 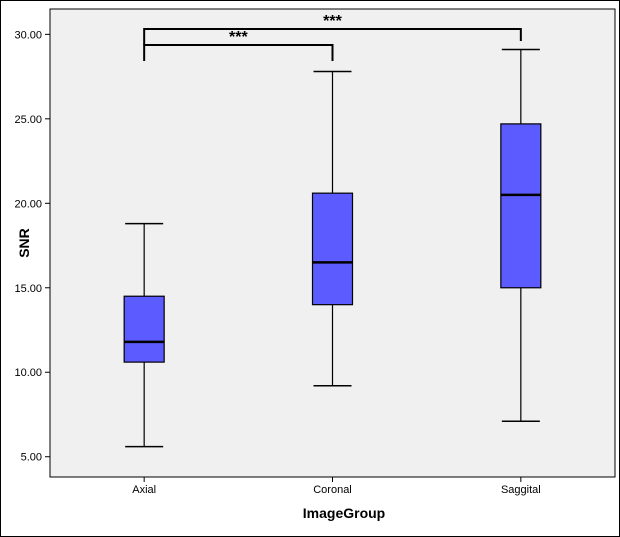 I want to click on y-tick-label: 10.00, so click(x=28, y=373).